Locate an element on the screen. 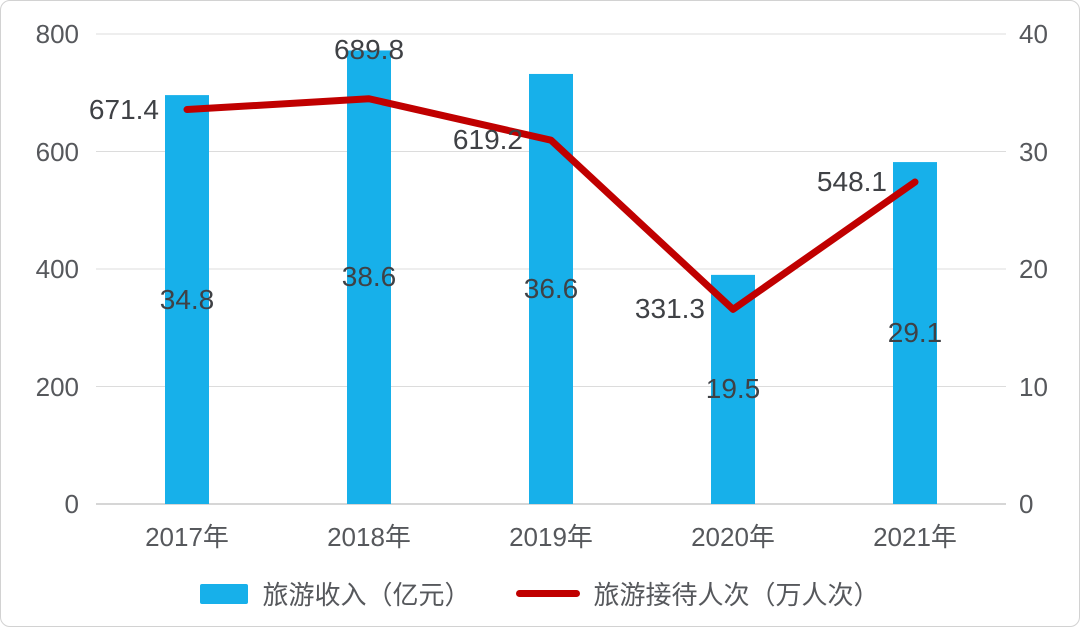 The height and width of the screenshot is (627, 1080). line-value-label: 548.1 is located at coordinates (851, 181).